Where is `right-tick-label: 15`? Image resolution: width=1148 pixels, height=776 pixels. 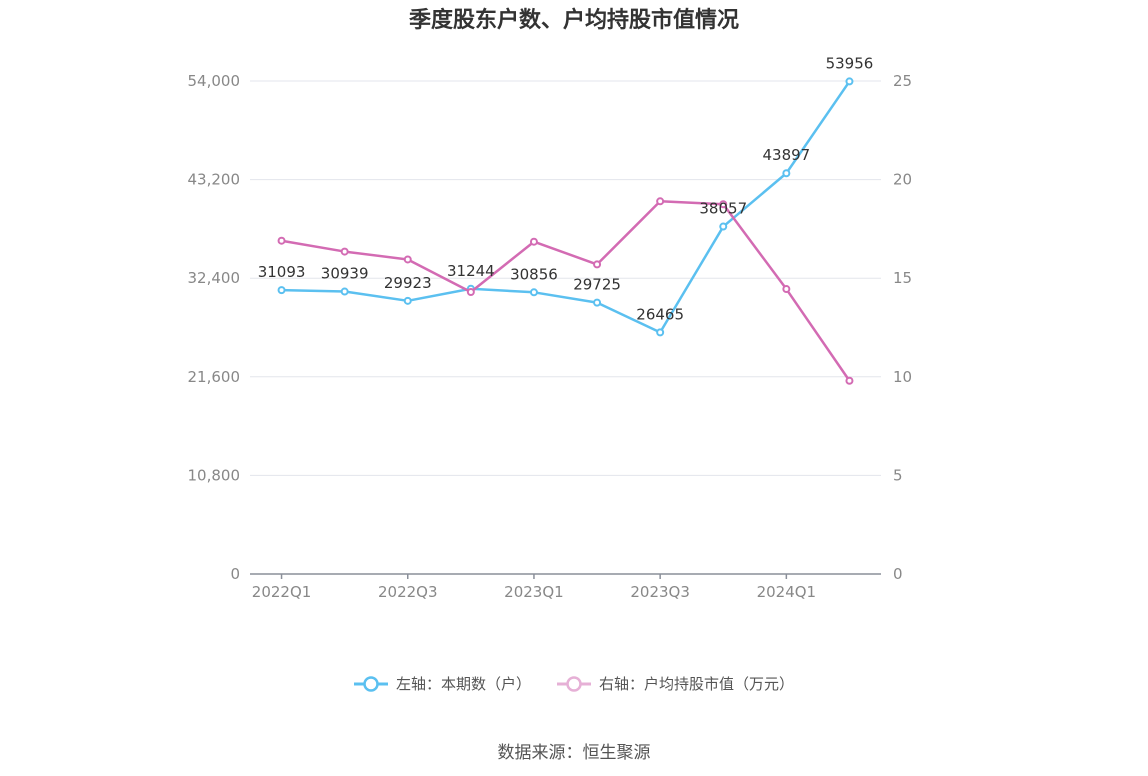 right-tick-label: 15 is located at coordinates (902, 278).